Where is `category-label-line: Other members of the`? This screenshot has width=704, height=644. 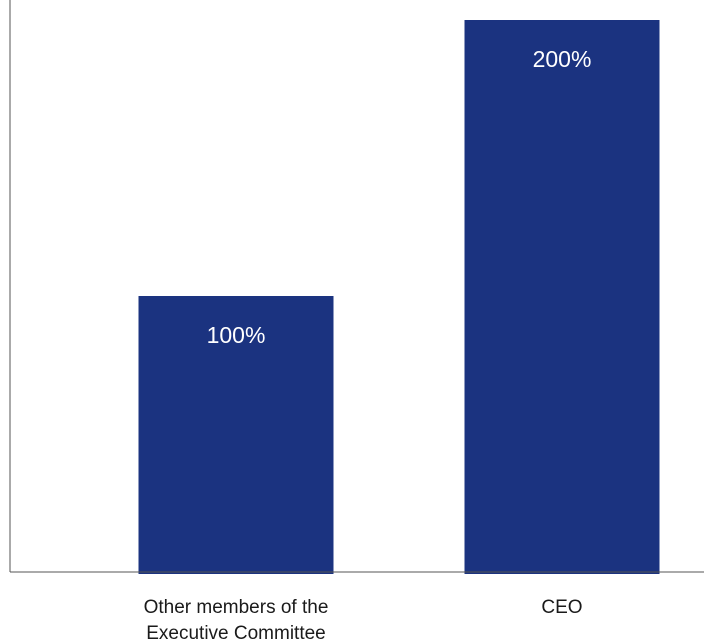
category-label-line: Other members of the is located at coordinates (236, 607).